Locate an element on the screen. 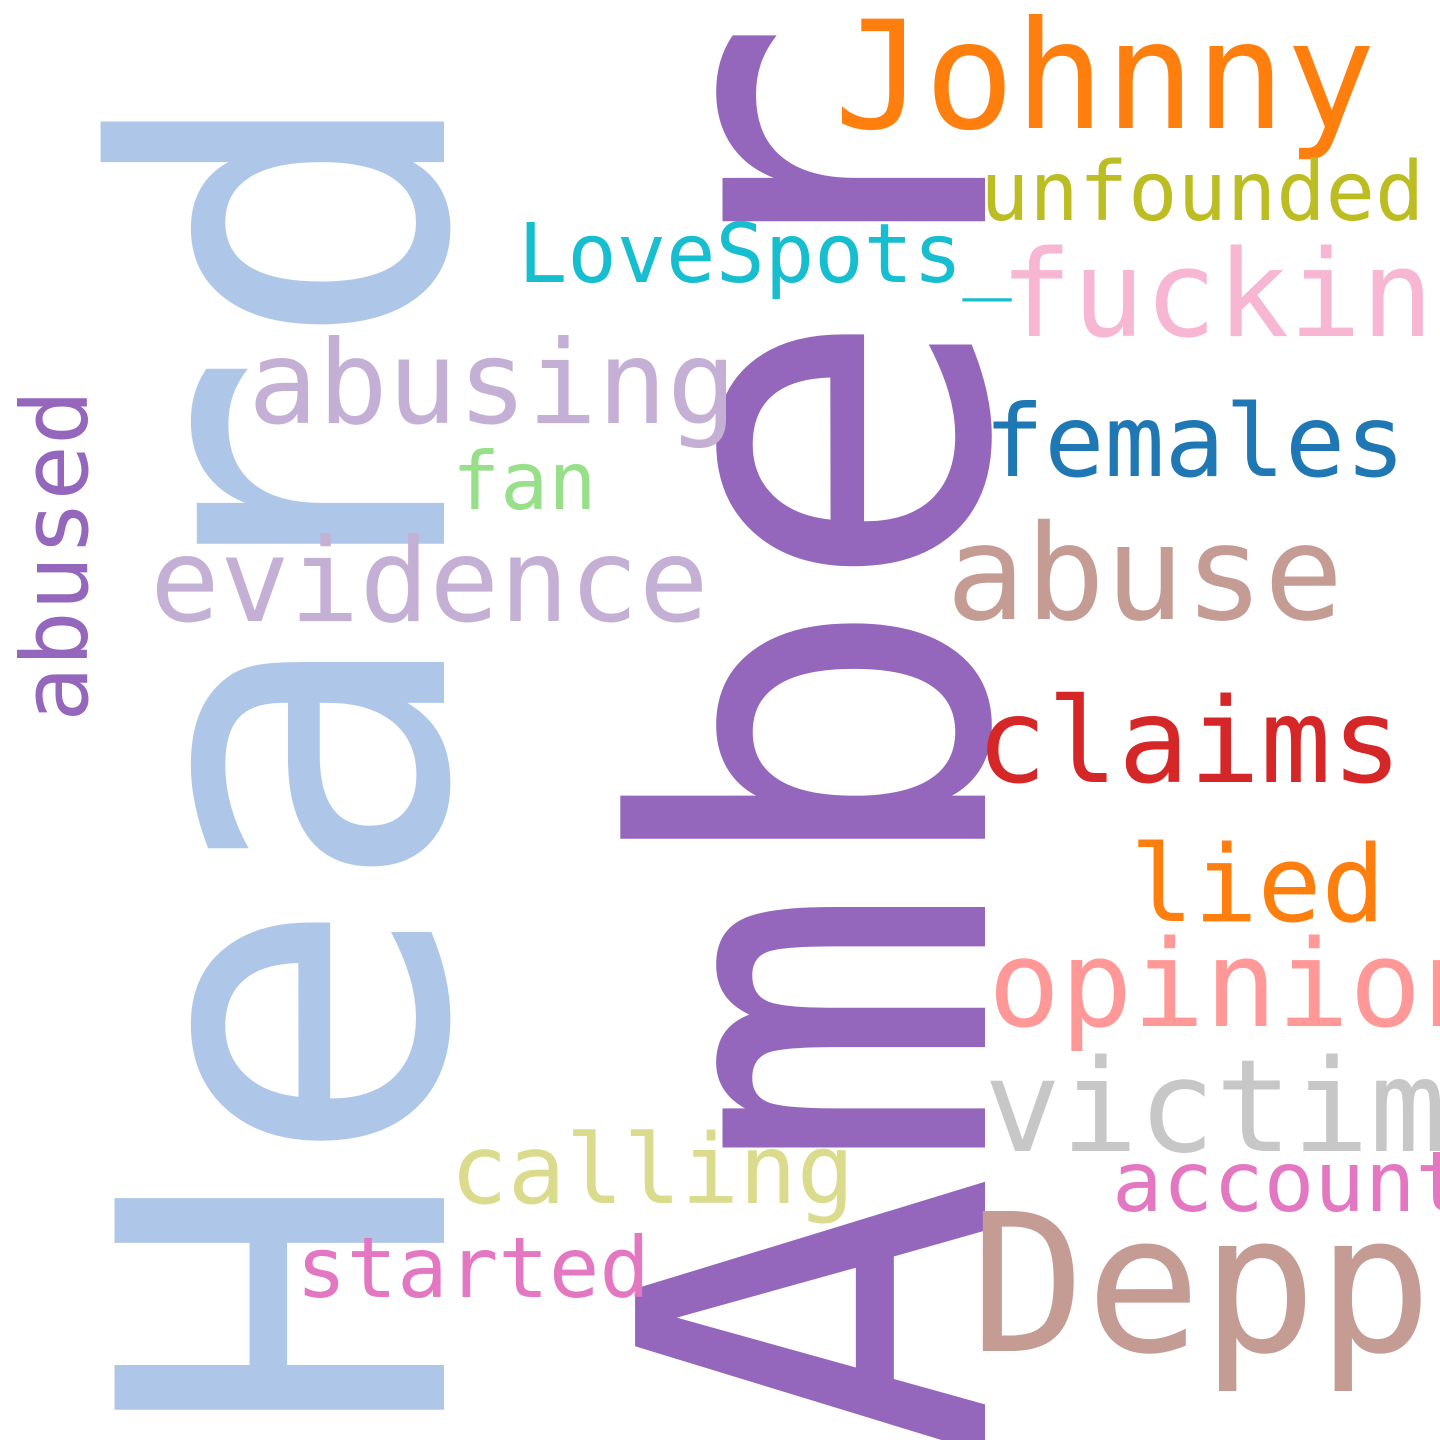 The height and width of the screenshot is (1440, 1440). word-fan: fan is located at coordinates (524, 481).